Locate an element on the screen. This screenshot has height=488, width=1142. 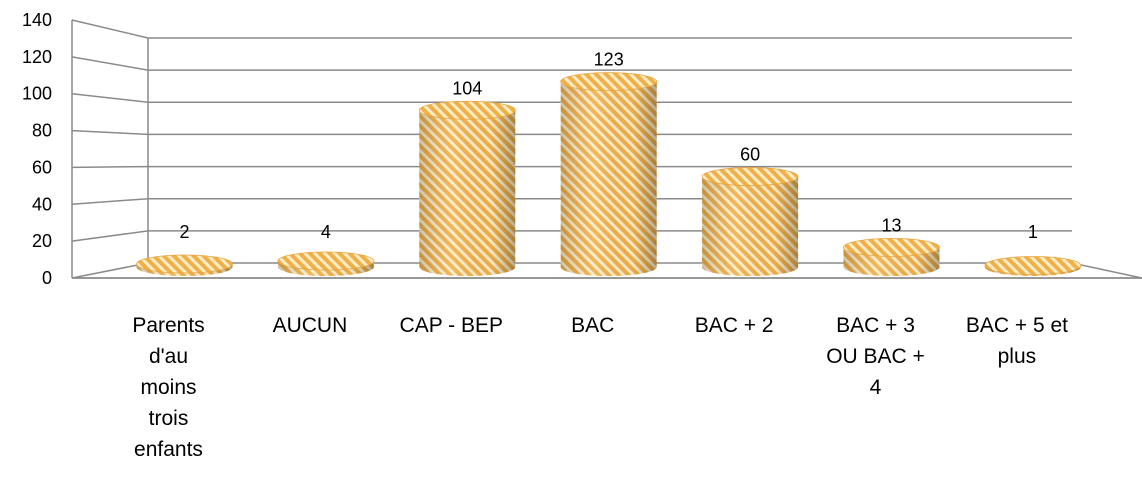
y-tick-label: 80 is located at coordinates (42, 131).